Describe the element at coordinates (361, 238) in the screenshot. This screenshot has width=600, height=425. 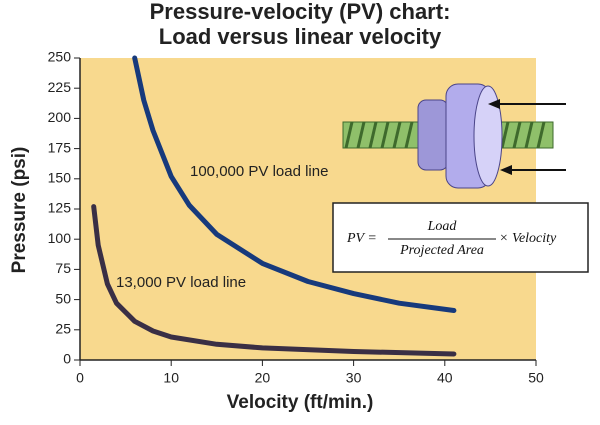
I see `formula-lhs: PV =` at that location.